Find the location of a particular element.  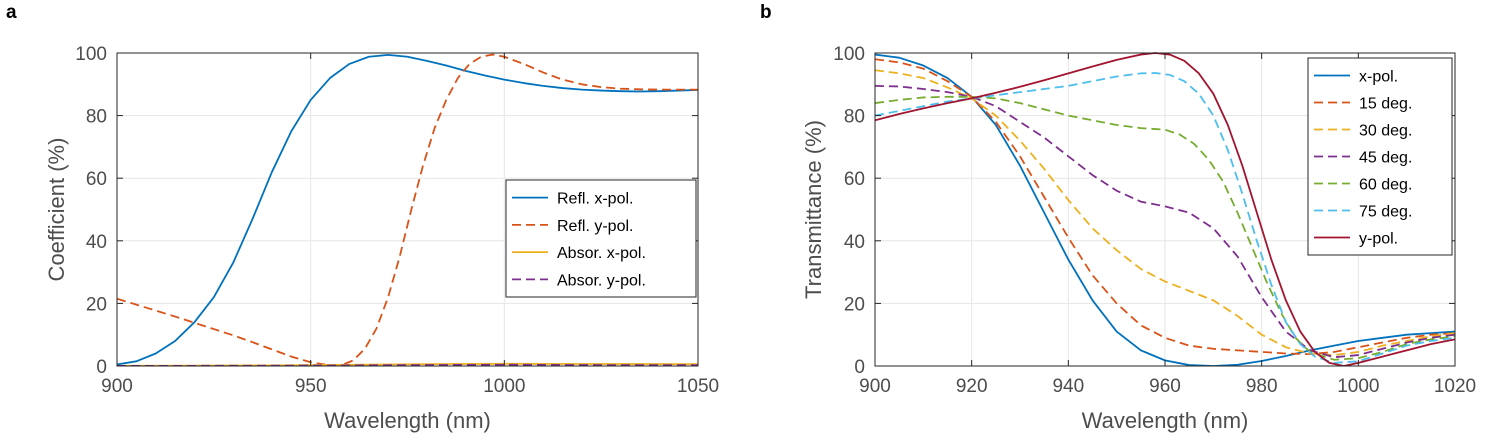

legend-entry-label: 15 deg. is located at coordinates (1385, 104).